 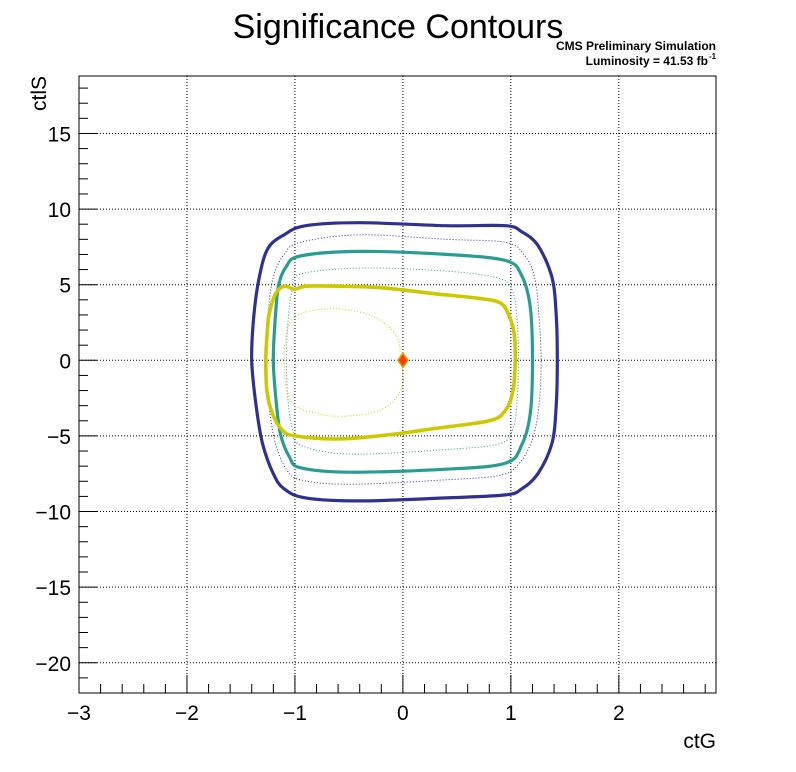 I want to click on cms-label: CMS Preliminary Simulation, so click(x=636, y=46).